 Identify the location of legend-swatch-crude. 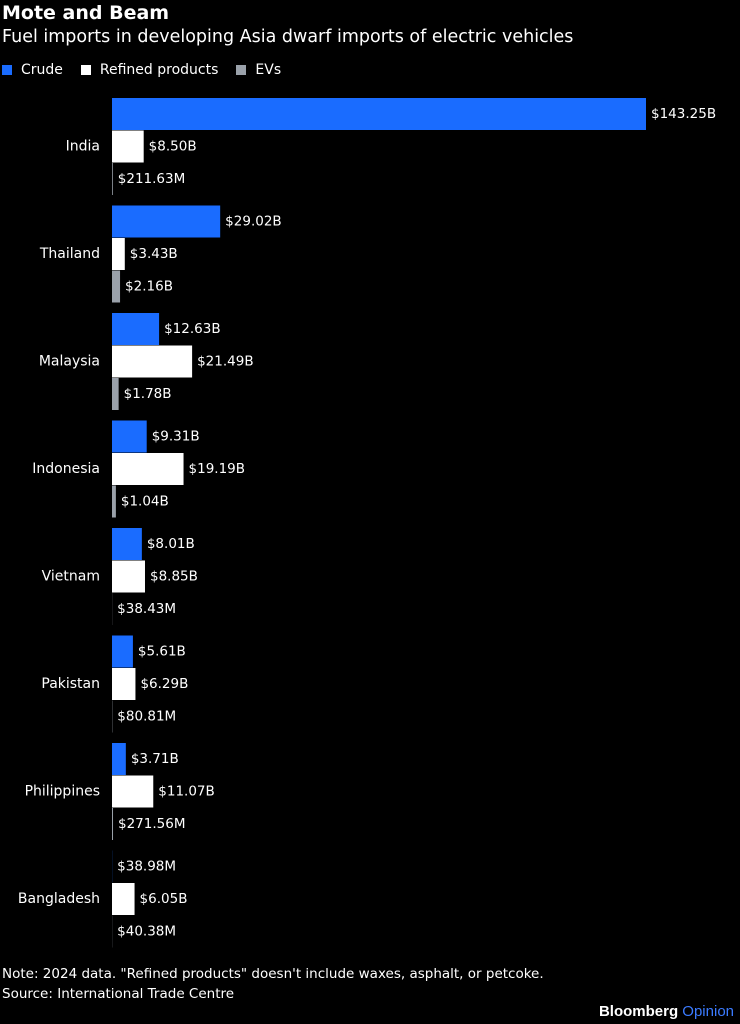
(7, 70).